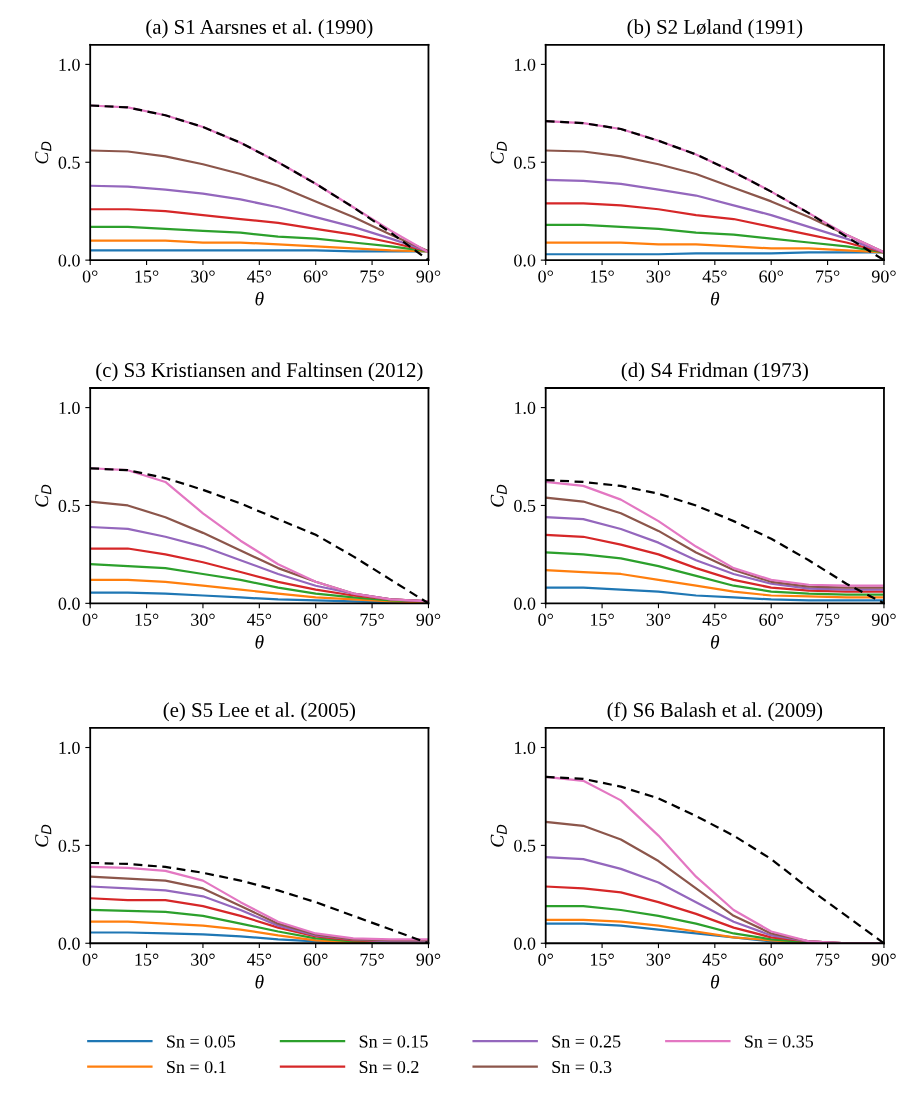 Image resolution: width=902 pixels, height=1093 pixels. Describe the element at coordinates (259, 372) in the screenshot. I see `chart-title: (c) S3 Kristiansen and Faltinsen (2012)` at that location.